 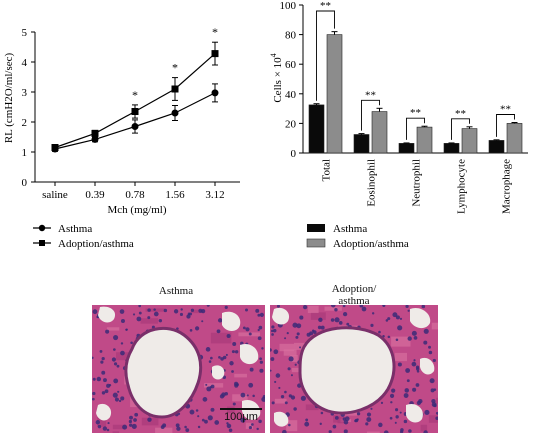 I want to click on y-tick-label: 60, so click(x=291, y=65).